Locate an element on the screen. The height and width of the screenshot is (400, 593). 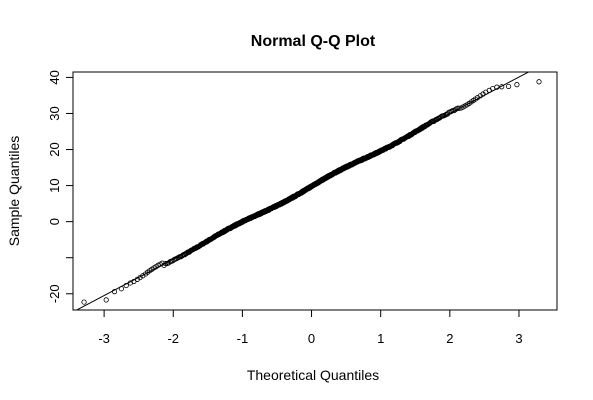
x-tick-label: -3 is located at coordinates (104, 338).